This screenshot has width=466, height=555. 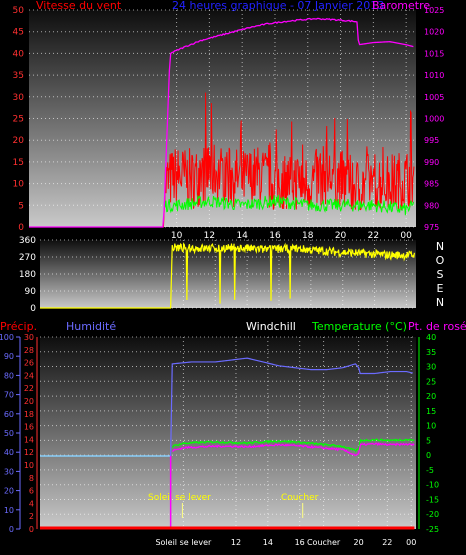 What do you see at coordinates (431, 184) in the screenshot?
I see `p1-right-tick: 985` at bounding box center [431, 184].